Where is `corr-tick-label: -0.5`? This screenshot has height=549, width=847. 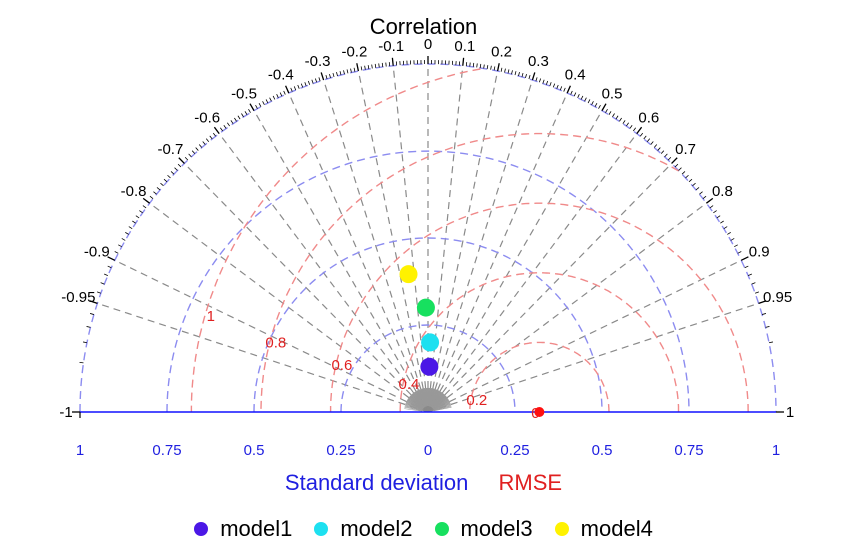
corr-tick-label: -0.5 is located at coordinates (244, 93).